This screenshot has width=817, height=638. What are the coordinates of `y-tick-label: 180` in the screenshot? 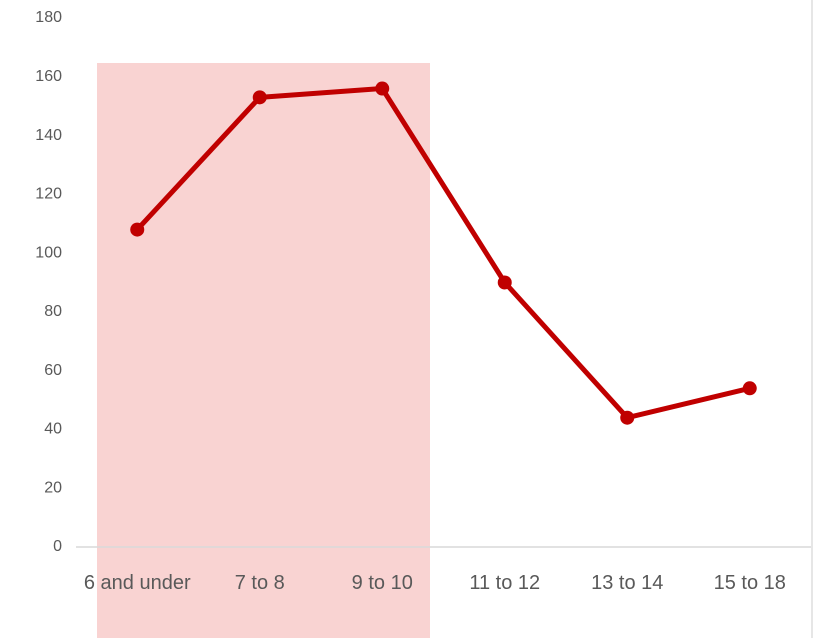 It's located at (48, 17).